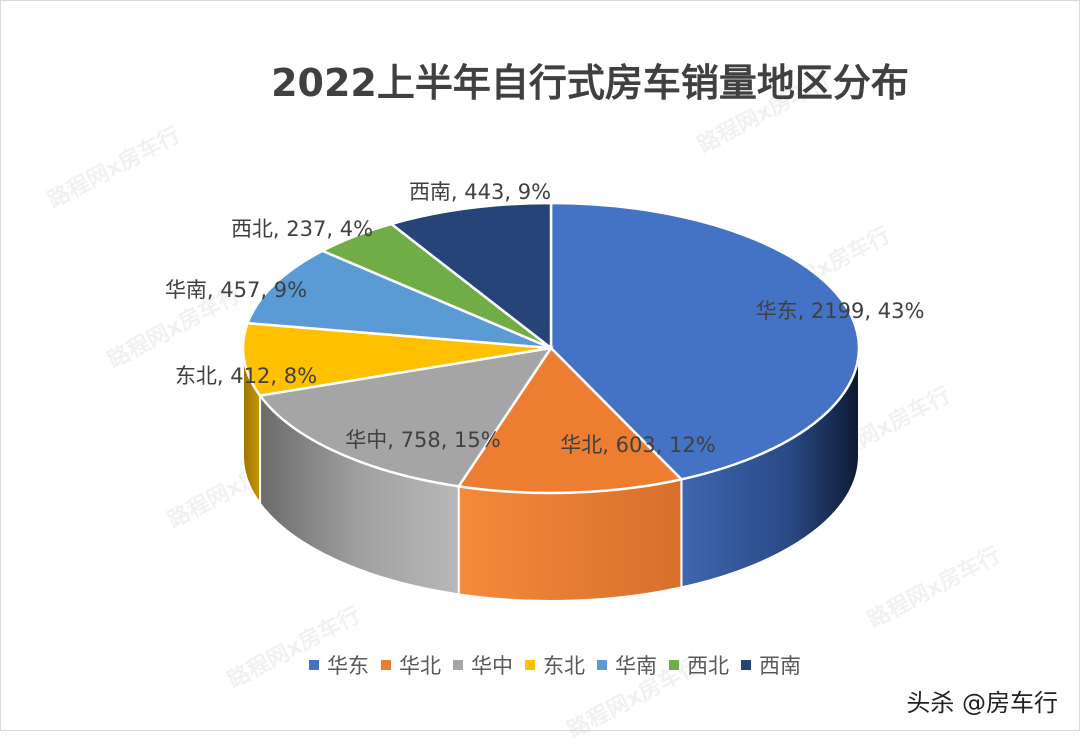  I want to click on data-label: 华东, 2199, 43%, so click(840, 311).